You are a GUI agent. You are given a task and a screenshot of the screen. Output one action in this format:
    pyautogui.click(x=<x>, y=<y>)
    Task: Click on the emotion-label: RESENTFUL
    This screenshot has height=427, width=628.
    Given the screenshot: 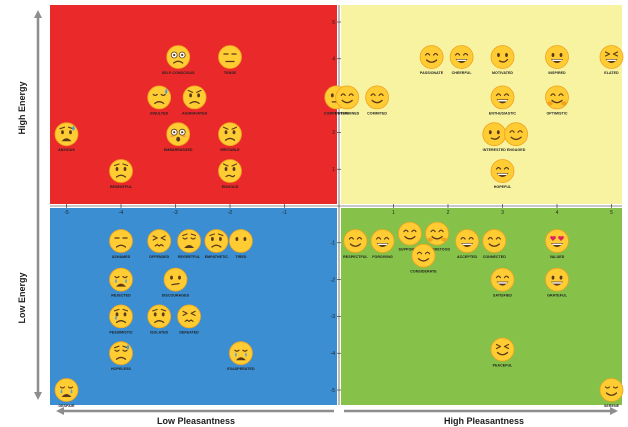 What is the action you would take?
    pyautogui.click(x=121, y=187)
    